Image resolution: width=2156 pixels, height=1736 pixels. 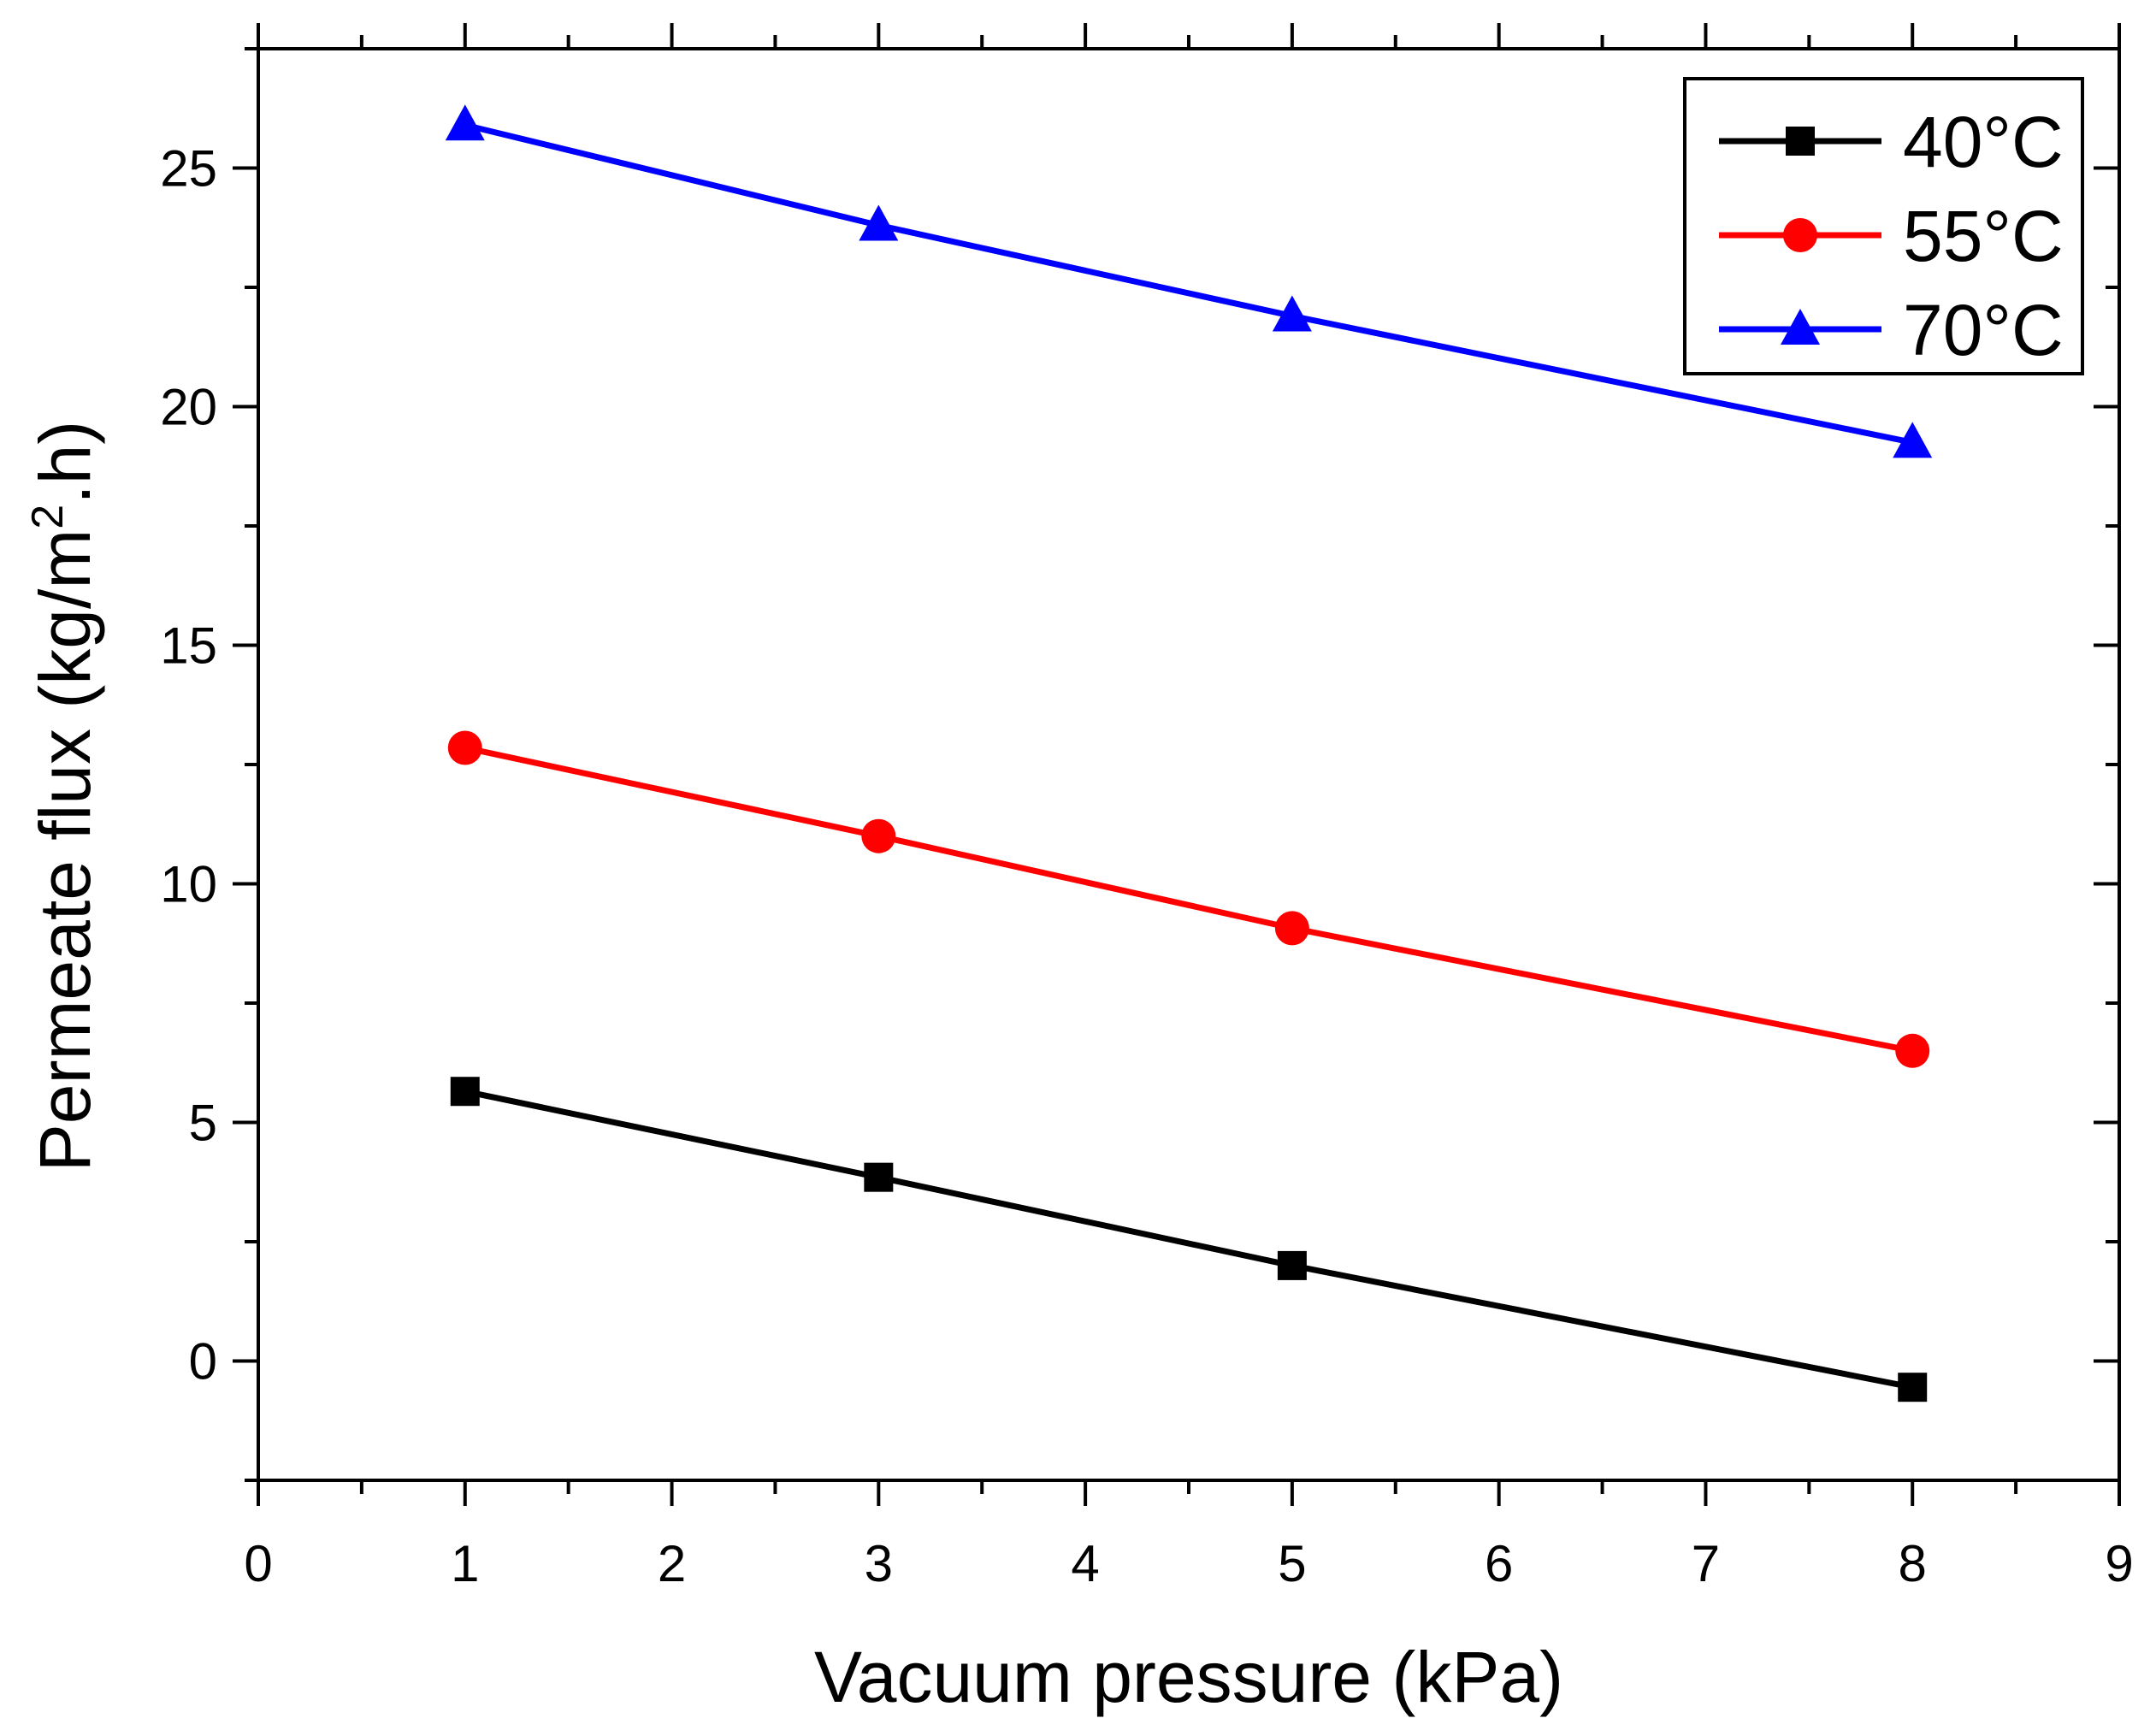 I want to click on x-tick-label: 6, so click(x=1499, y=1564).